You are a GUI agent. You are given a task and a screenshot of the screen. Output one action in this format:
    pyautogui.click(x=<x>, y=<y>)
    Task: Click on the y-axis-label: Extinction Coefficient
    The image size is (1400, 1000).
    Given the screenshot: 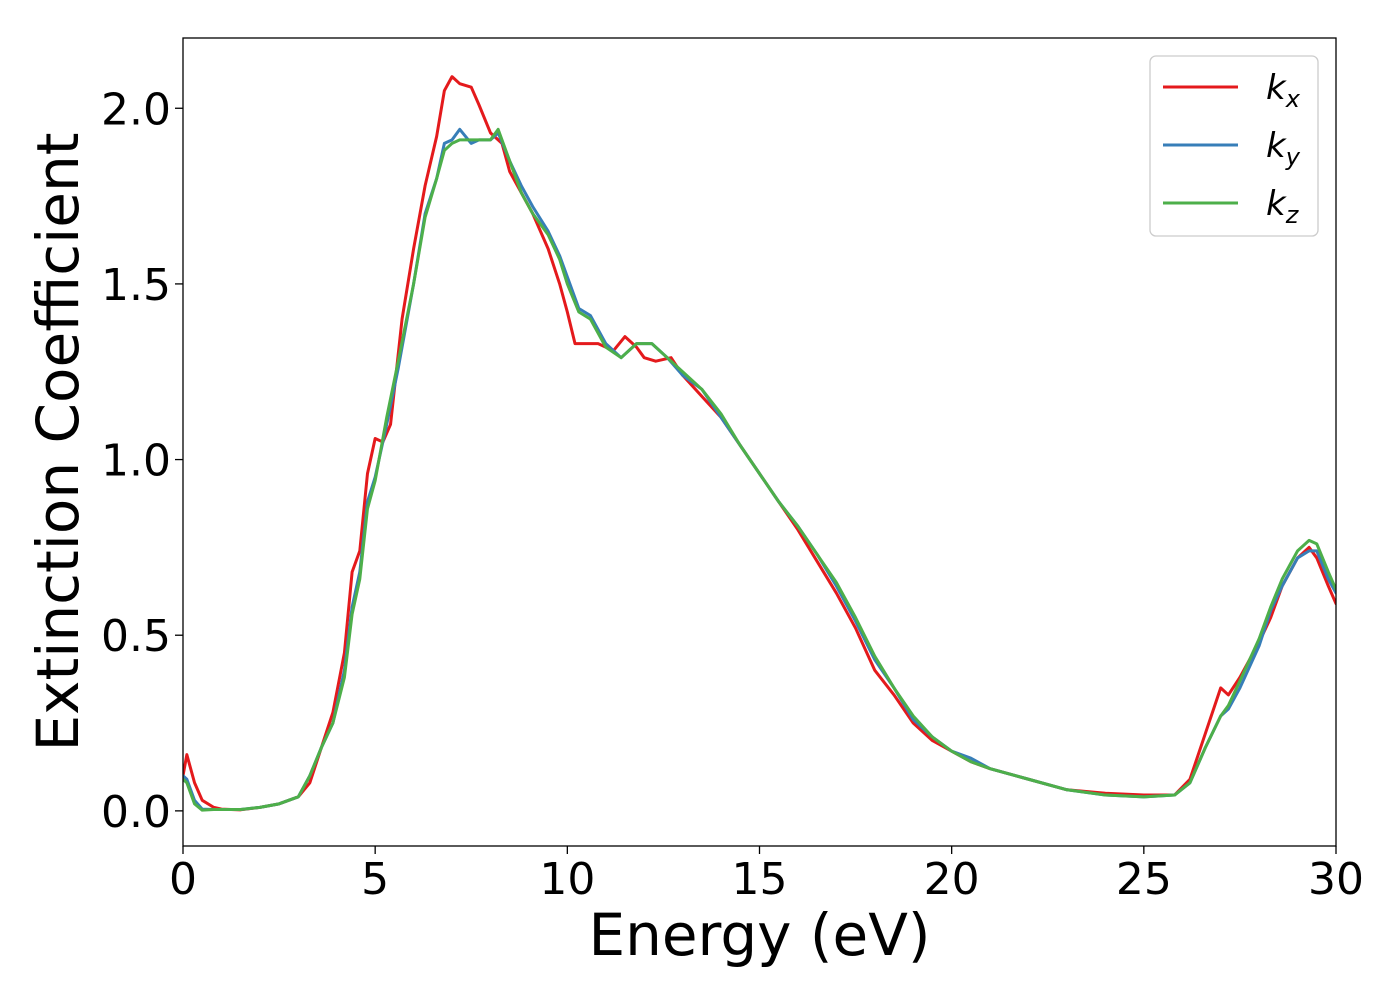 What is the action you would take?
    pyautogui.click(x=58, y=442)
    